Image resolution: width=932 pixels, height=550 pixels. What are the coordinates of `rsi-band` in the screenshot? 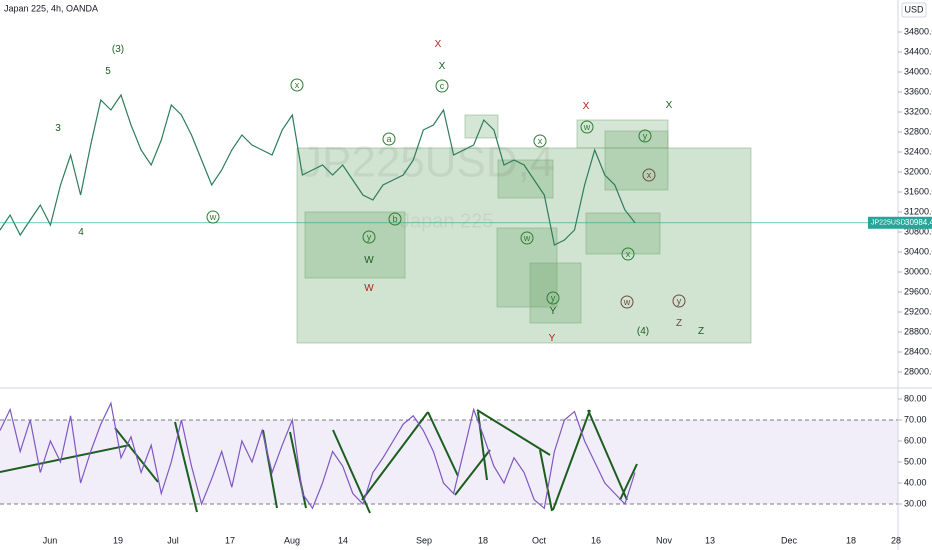 It's located at (449, 462).